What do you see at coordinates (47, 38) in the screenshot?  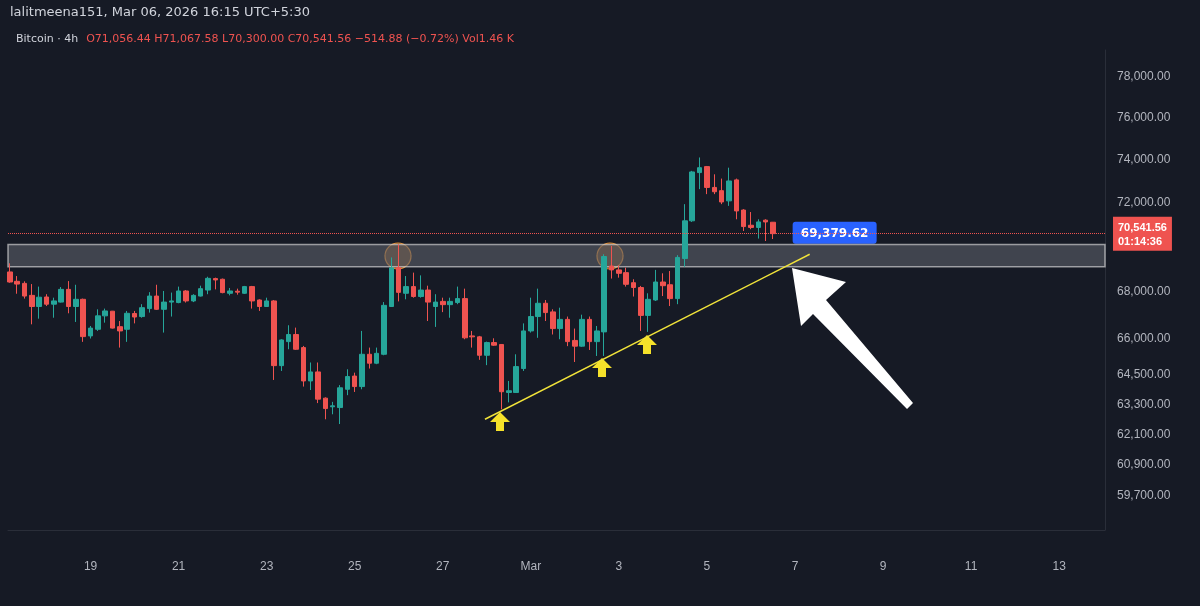 I see `chart-title: Bitcoin · 4h` at bounding box center [47, 38].